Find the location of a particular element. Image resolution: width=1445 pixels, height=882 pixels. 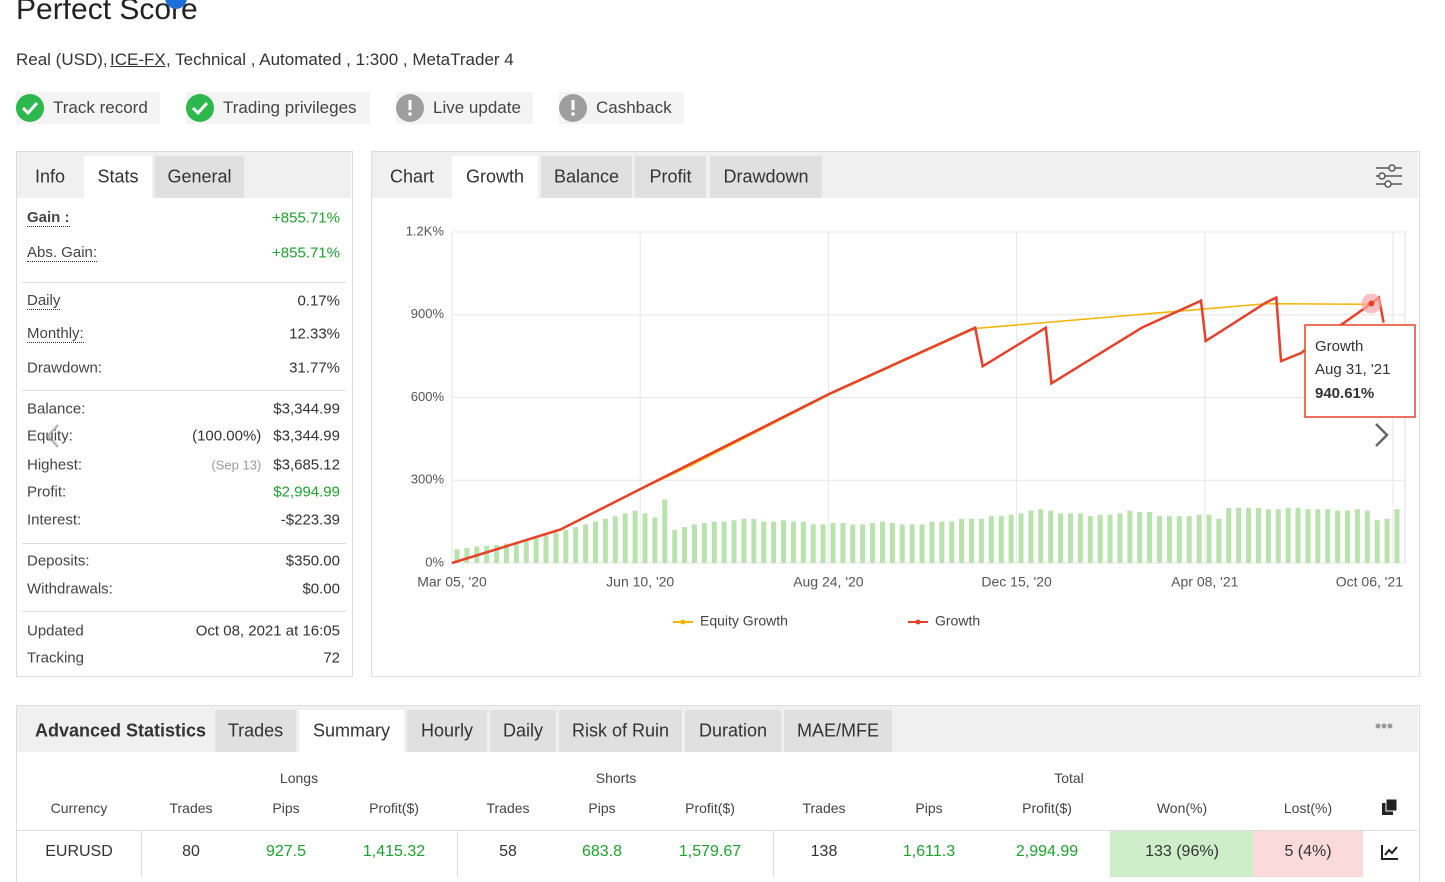

chevron is located at coordinates (52, 436).